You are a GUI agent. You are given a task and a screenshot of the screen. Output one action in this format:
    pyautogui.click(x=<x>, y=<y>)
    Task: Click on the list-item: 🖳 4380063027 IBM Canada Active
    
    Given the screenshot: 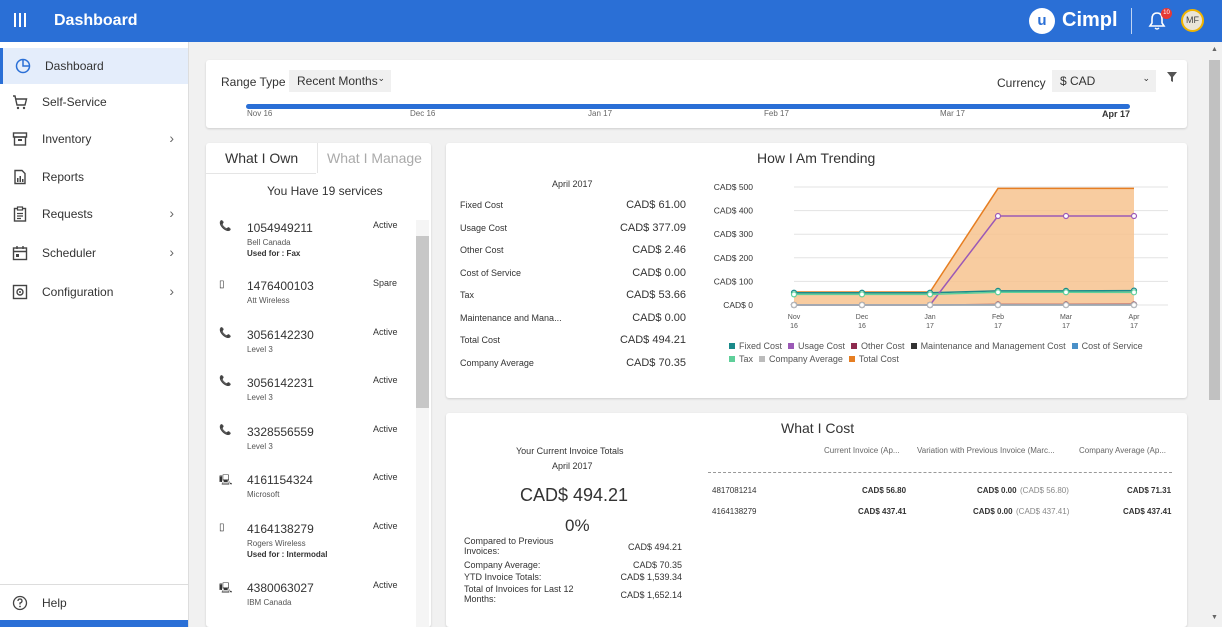 What is the action you would take?
    pyautogui.click(x=312, y=601)
    